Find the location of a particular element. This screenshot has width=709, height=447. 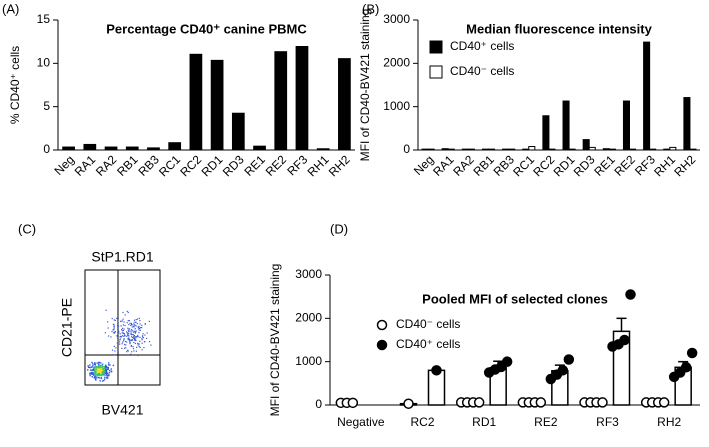

x-tick-label: RF3 is located at coordinates (607, 422).